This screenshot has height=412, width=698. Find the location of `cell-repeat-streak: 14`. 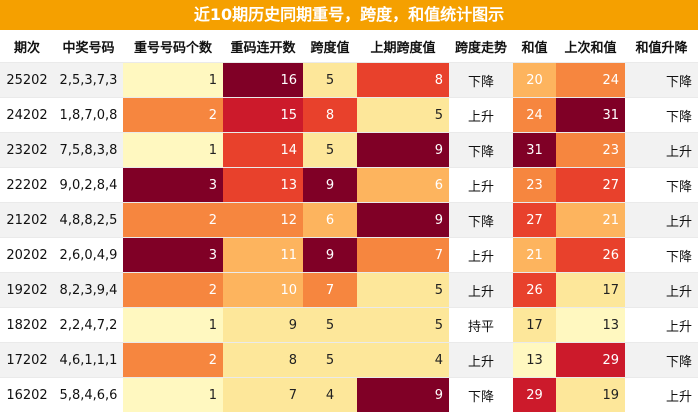

cell-repeat-streak: 14 is located at coordinates (263, 150).